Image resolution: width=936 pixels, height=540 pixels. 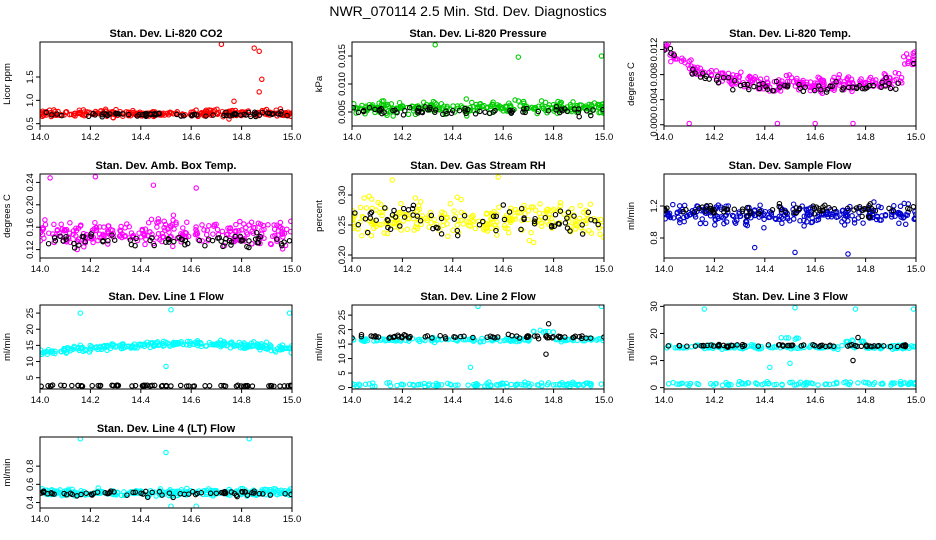 I want to click on panel-title: Stan. Dev. Line 3 Flow, so click(x=790, y=297).